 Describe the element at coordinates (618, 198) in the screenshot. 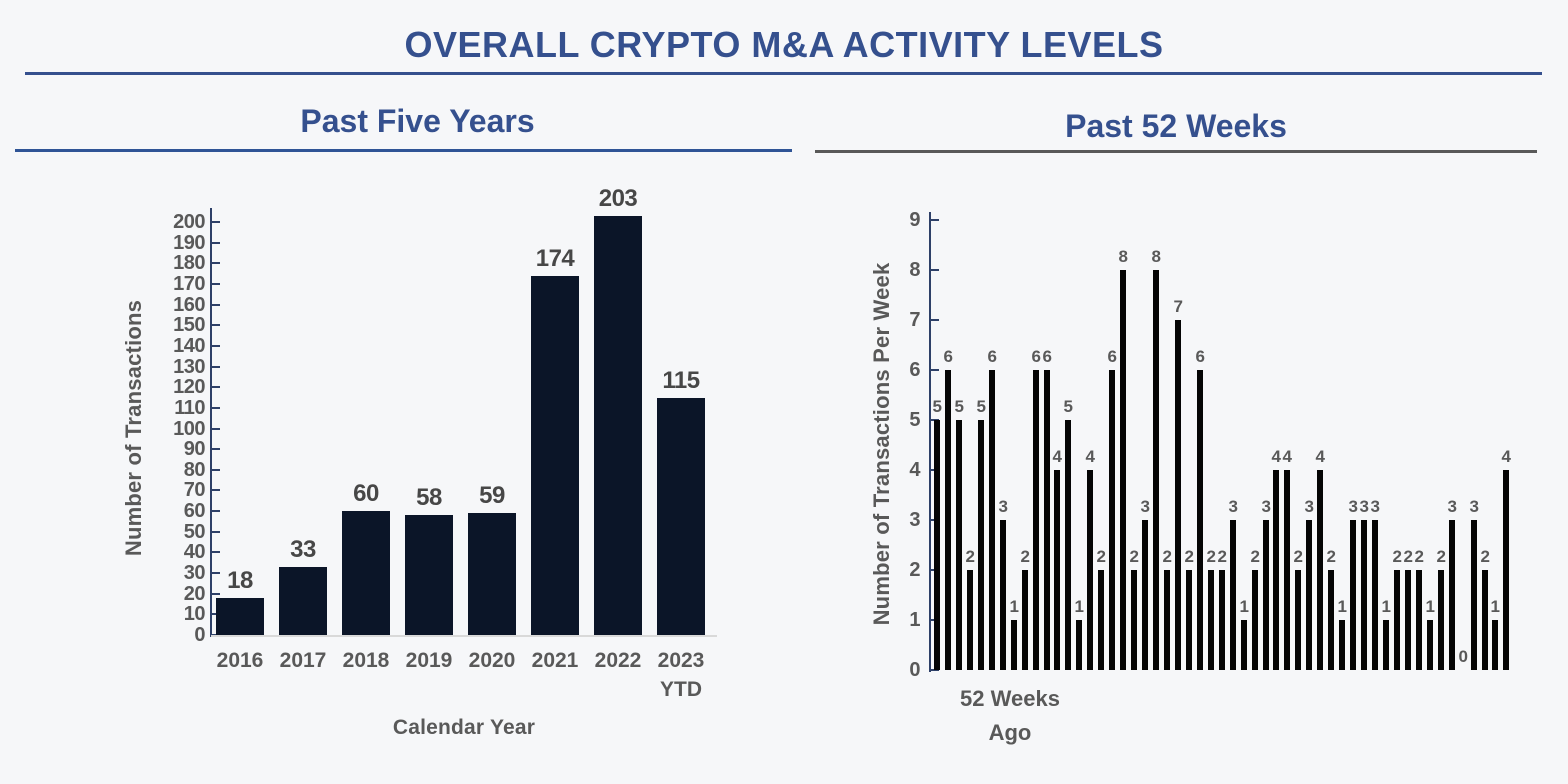

I see `bar-value-label: 203` at that location.